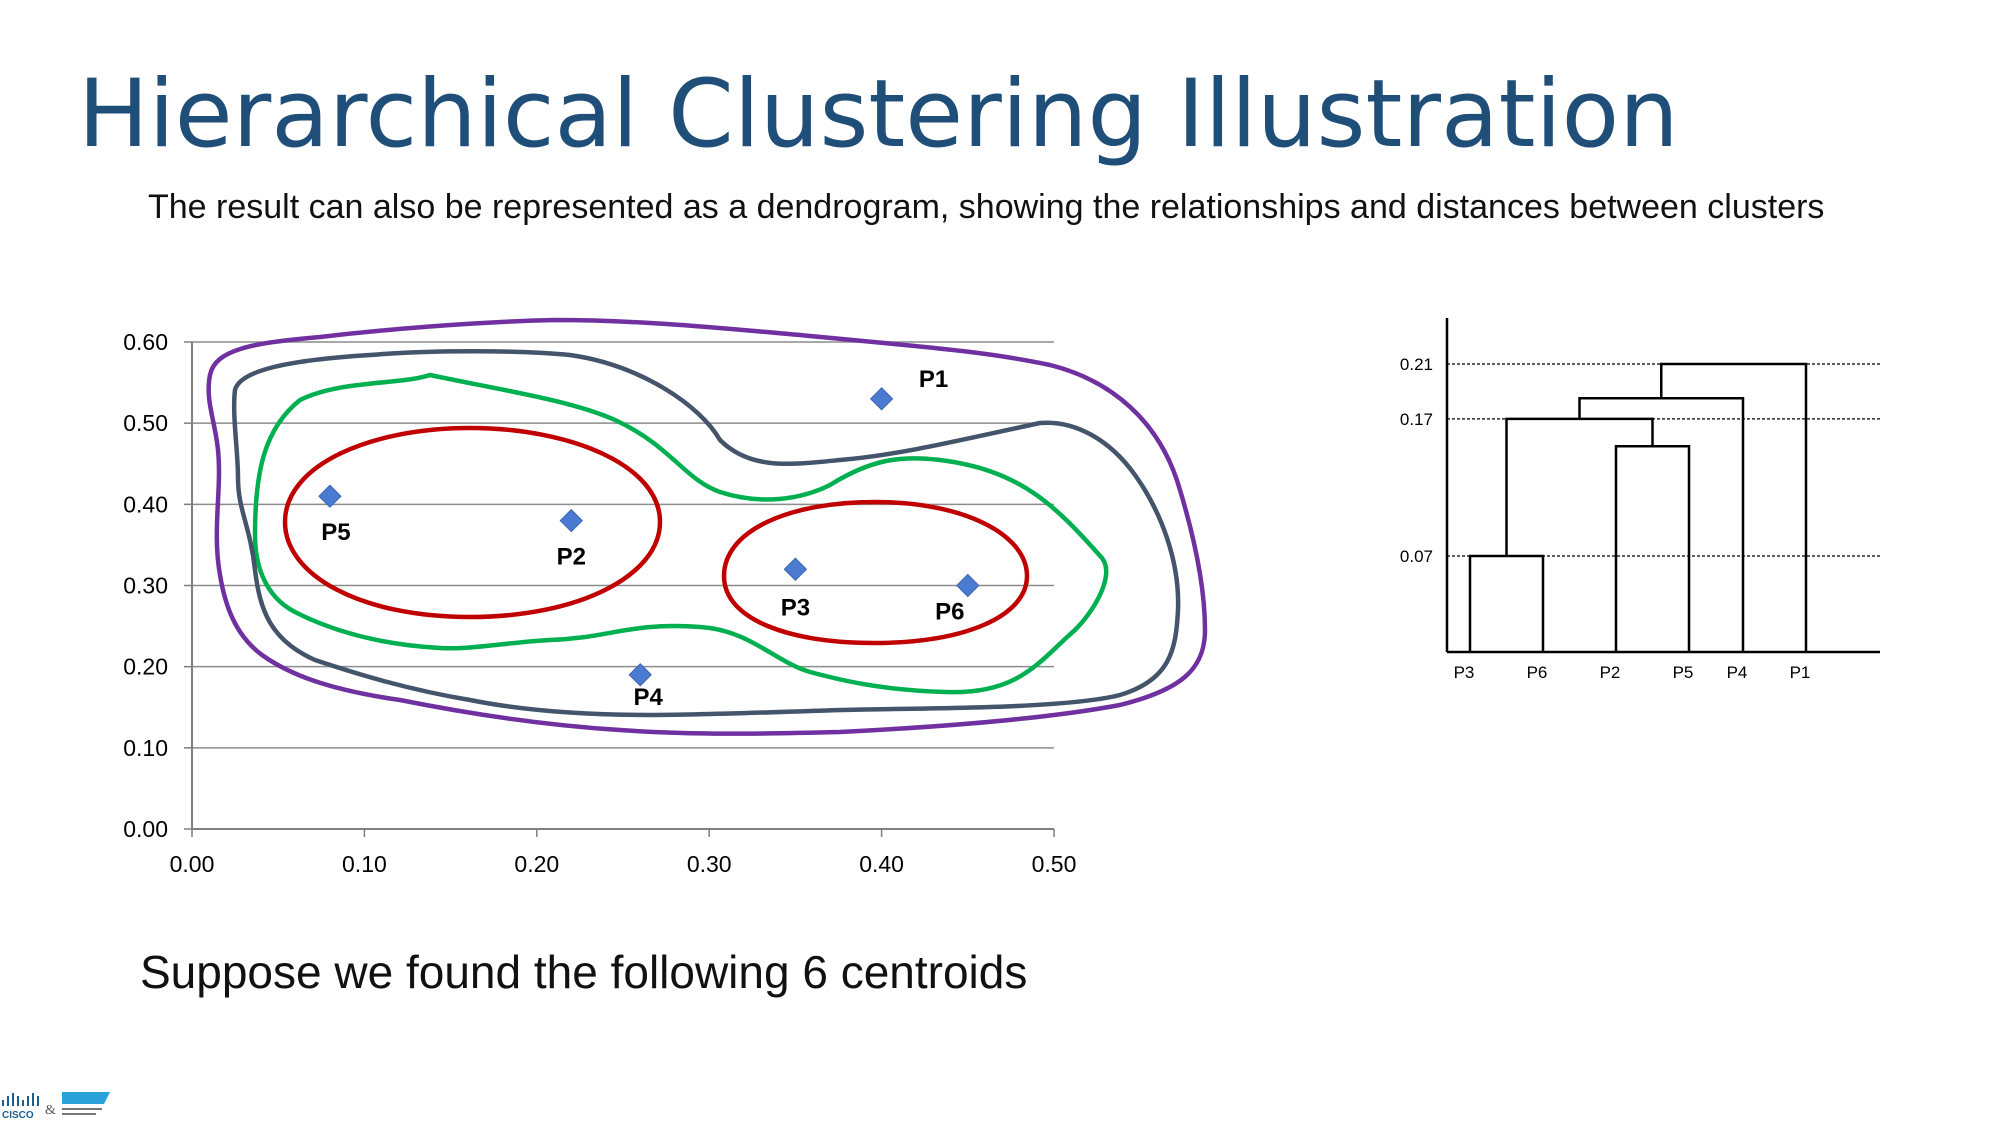 The image size is (2000, 1125). Describe the element at coordinates (649, 697) in the screenshot. I see `point-label-p4: P4` at that location.